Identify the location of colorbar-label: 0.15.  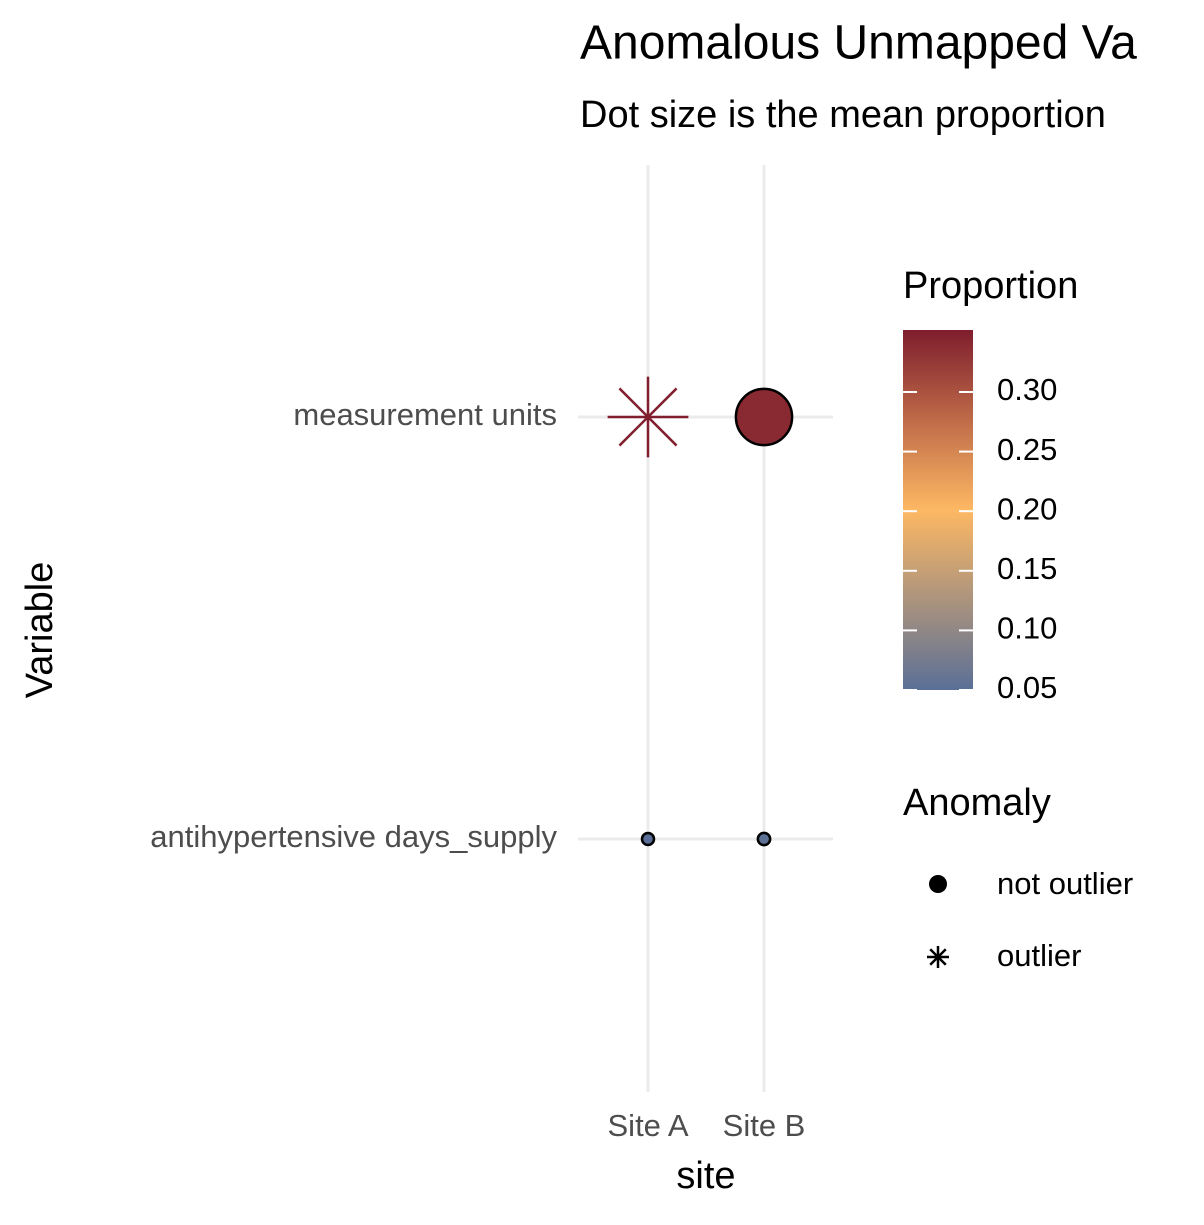
(1027, 568).